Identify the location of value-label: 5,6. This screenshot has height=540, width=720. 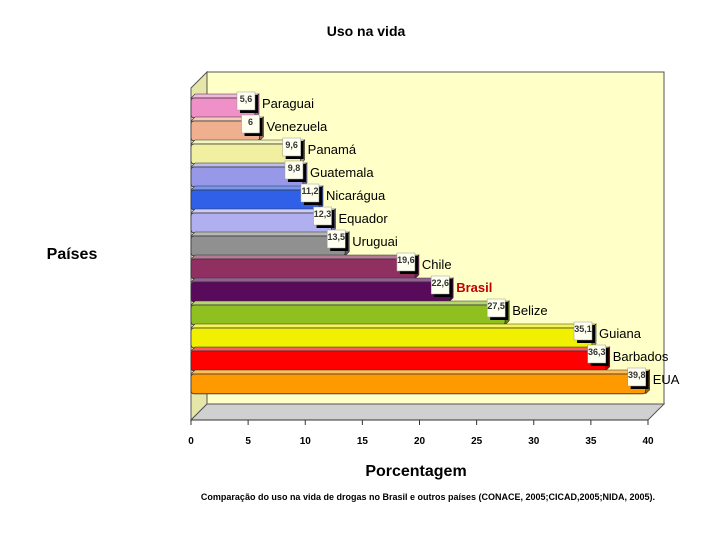
(246, 99).